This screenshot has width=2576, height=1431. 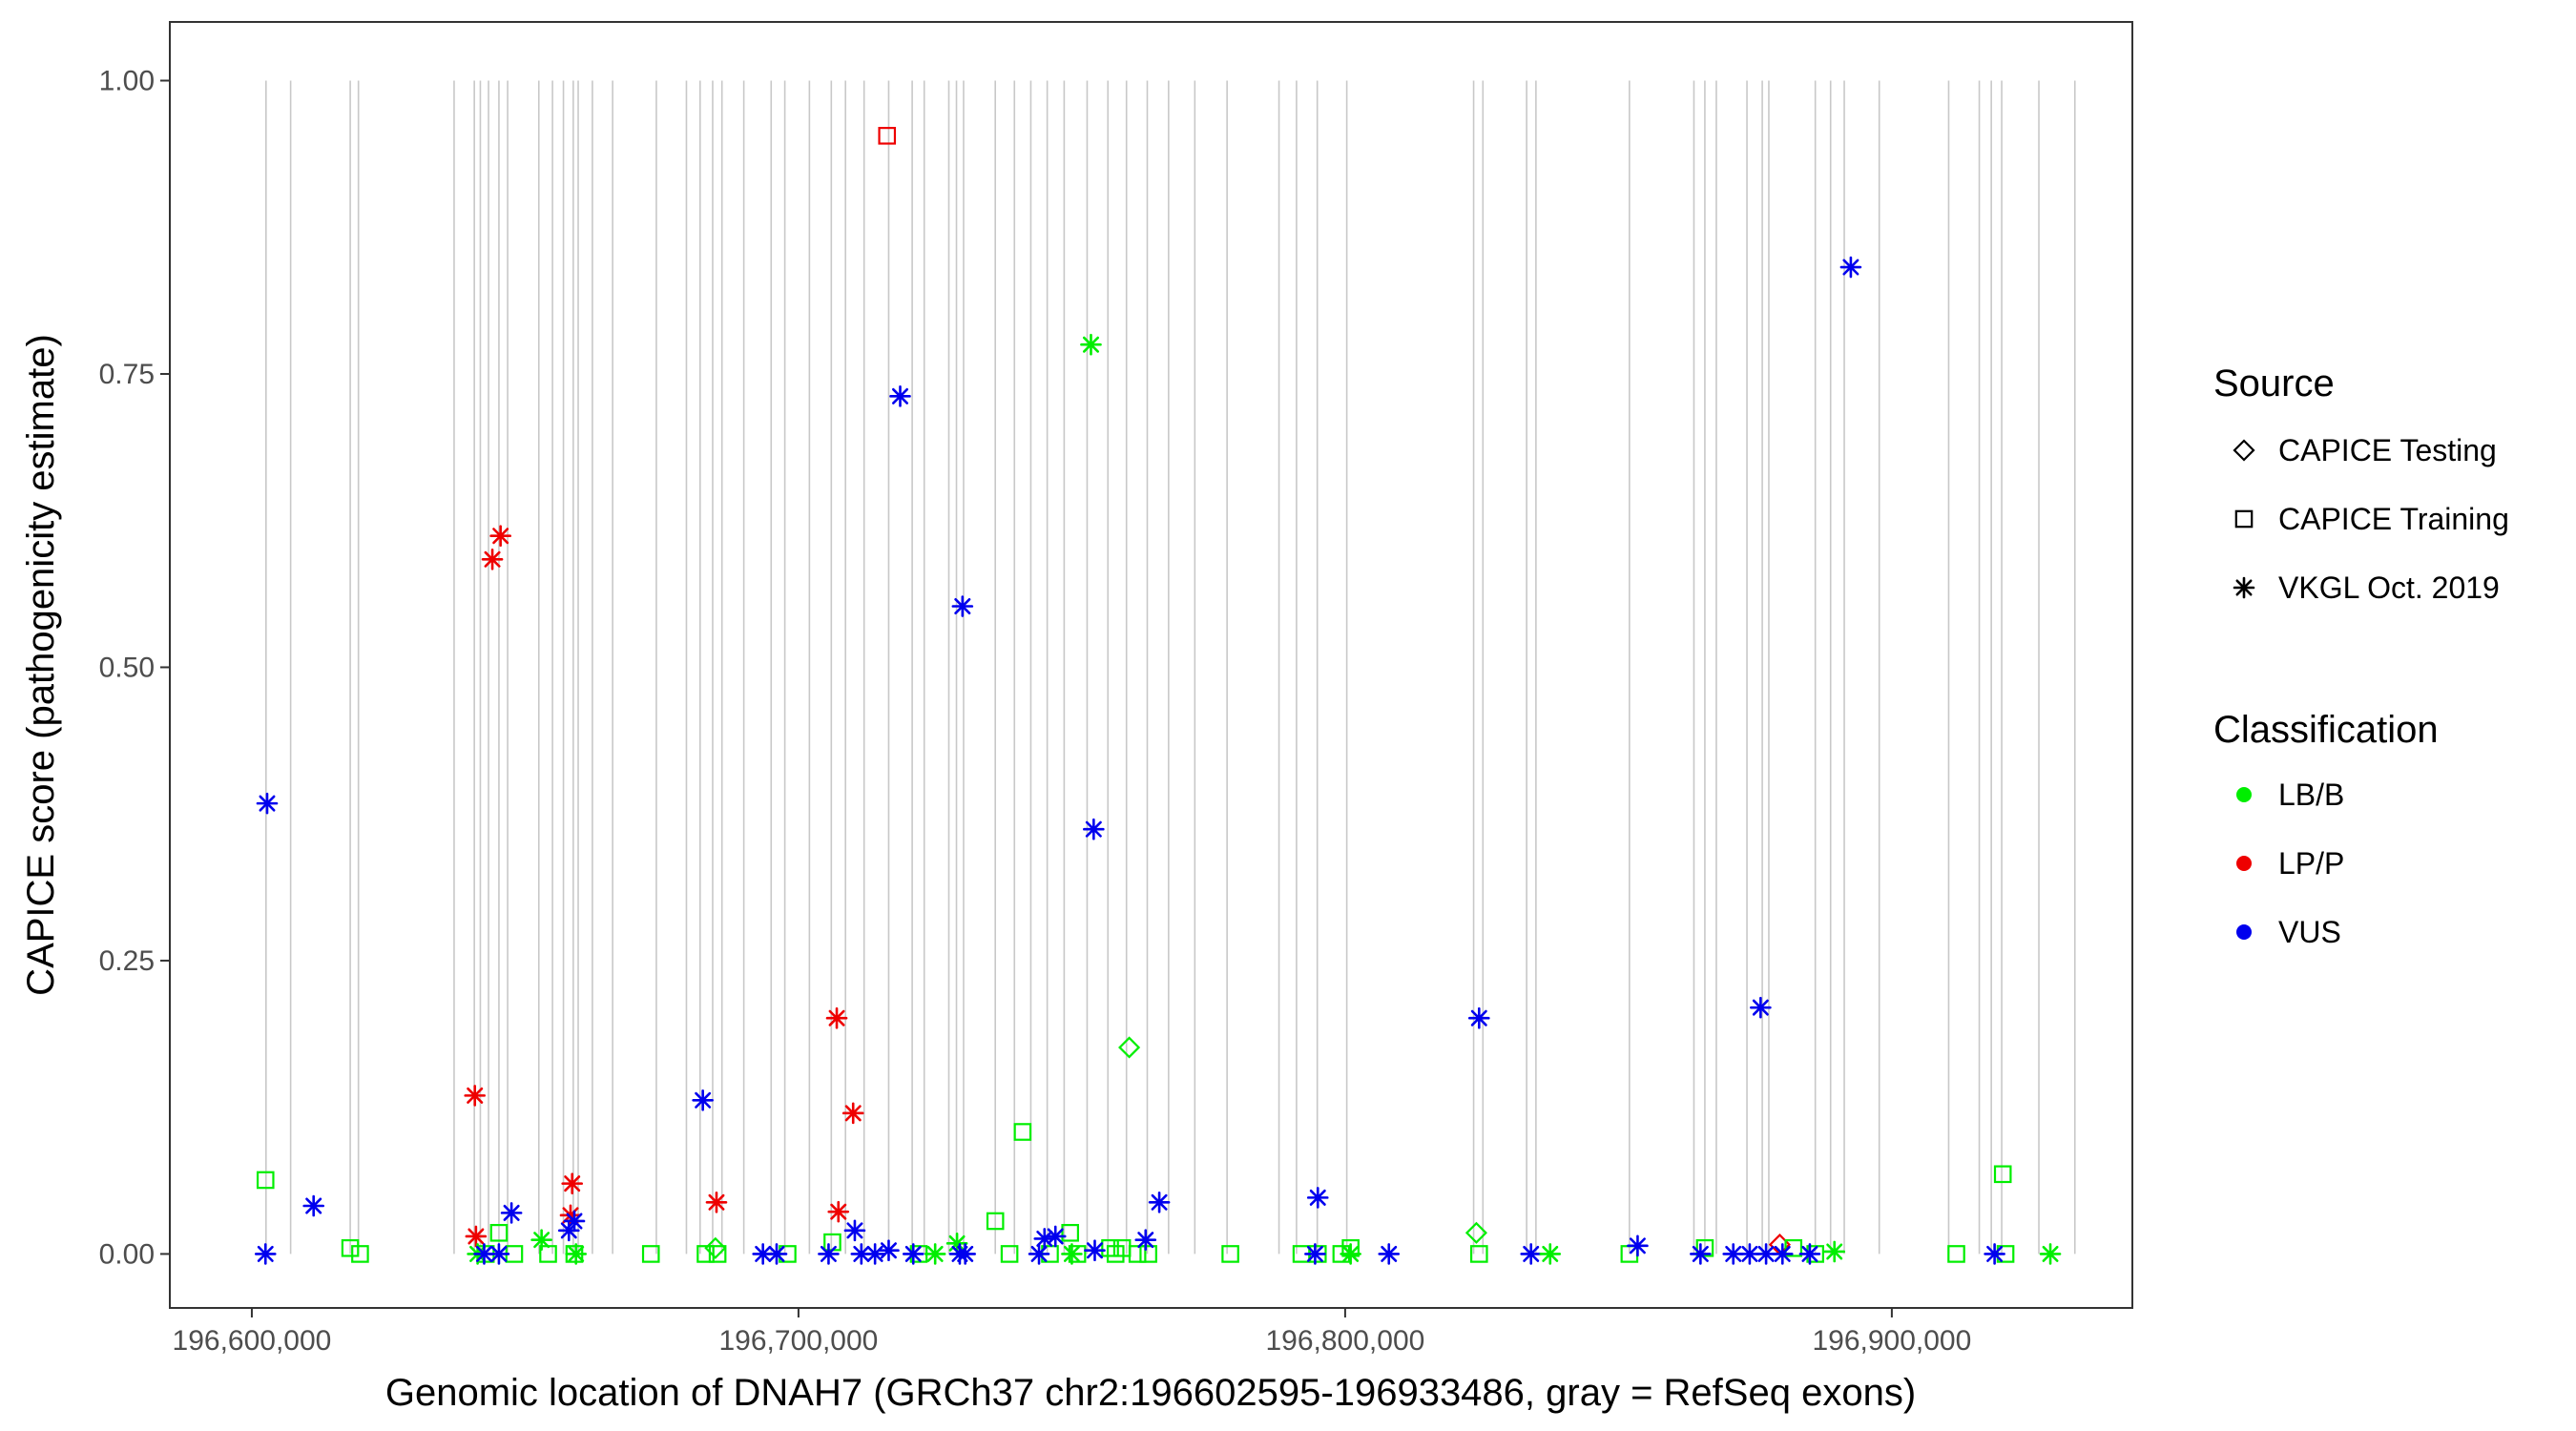 I want to click on x-tick-label: 196,600,000, so click(x=252, y=1341).